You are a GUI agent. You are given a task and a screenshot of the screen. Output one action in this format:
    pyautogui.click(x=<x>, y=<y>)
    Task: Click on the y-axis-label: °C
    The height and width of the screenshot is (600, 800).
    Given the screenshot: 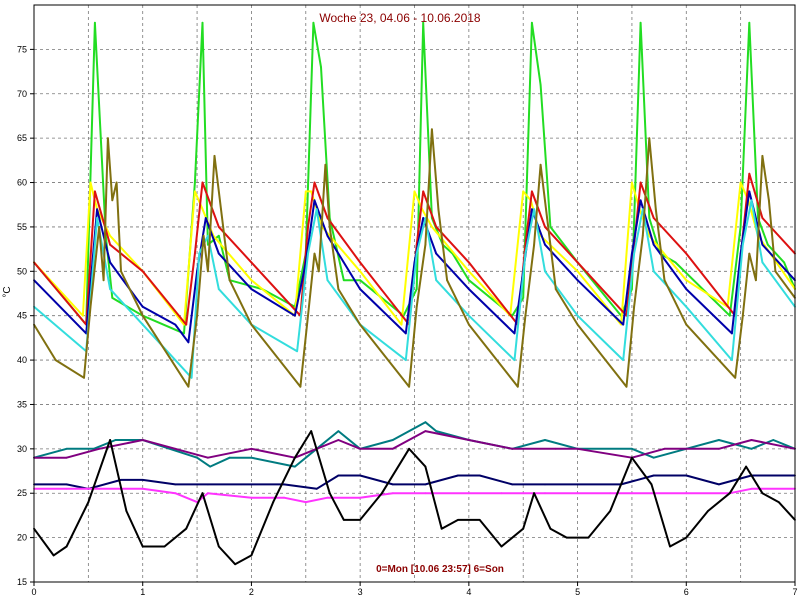 What is the action you would take?
    pyautogui.click(x=7, y=291)
    